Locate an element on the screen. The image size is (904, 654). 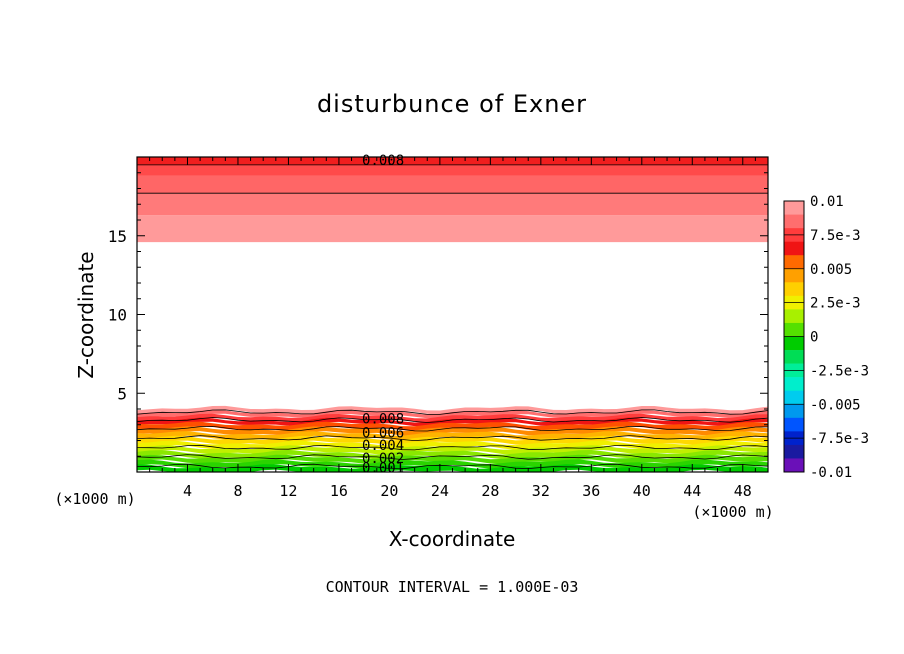
x-tick-label: 16 is located at coordinates (339, 491).